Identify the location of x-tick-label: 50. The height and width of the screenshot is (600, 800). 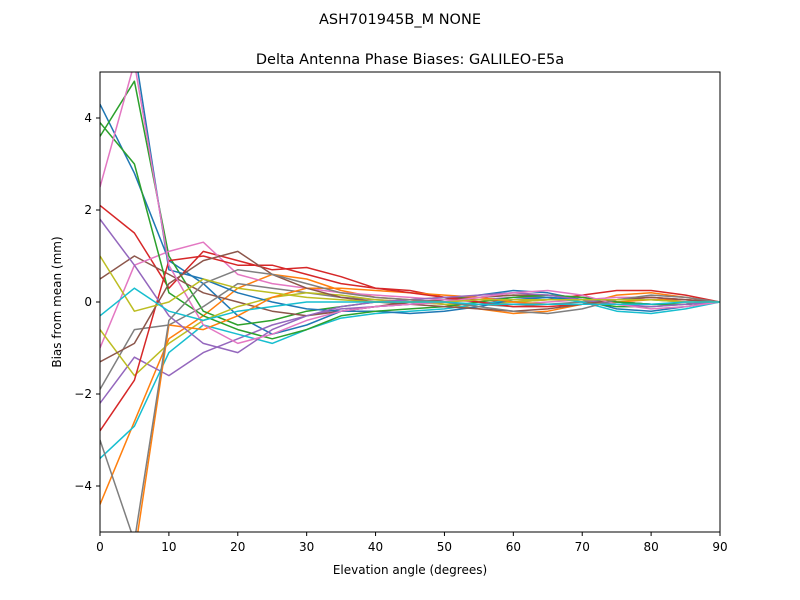
(444, 547).